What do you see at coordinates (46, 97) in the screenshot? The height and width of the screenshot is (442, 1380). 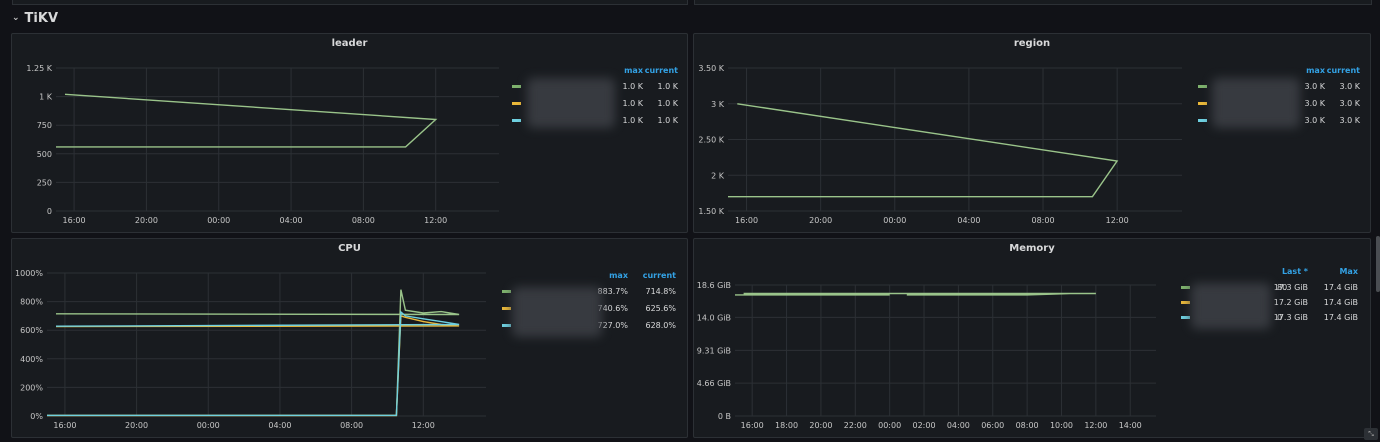 I see `y-tick-label: 1 K` at bounding box center [46, 97].